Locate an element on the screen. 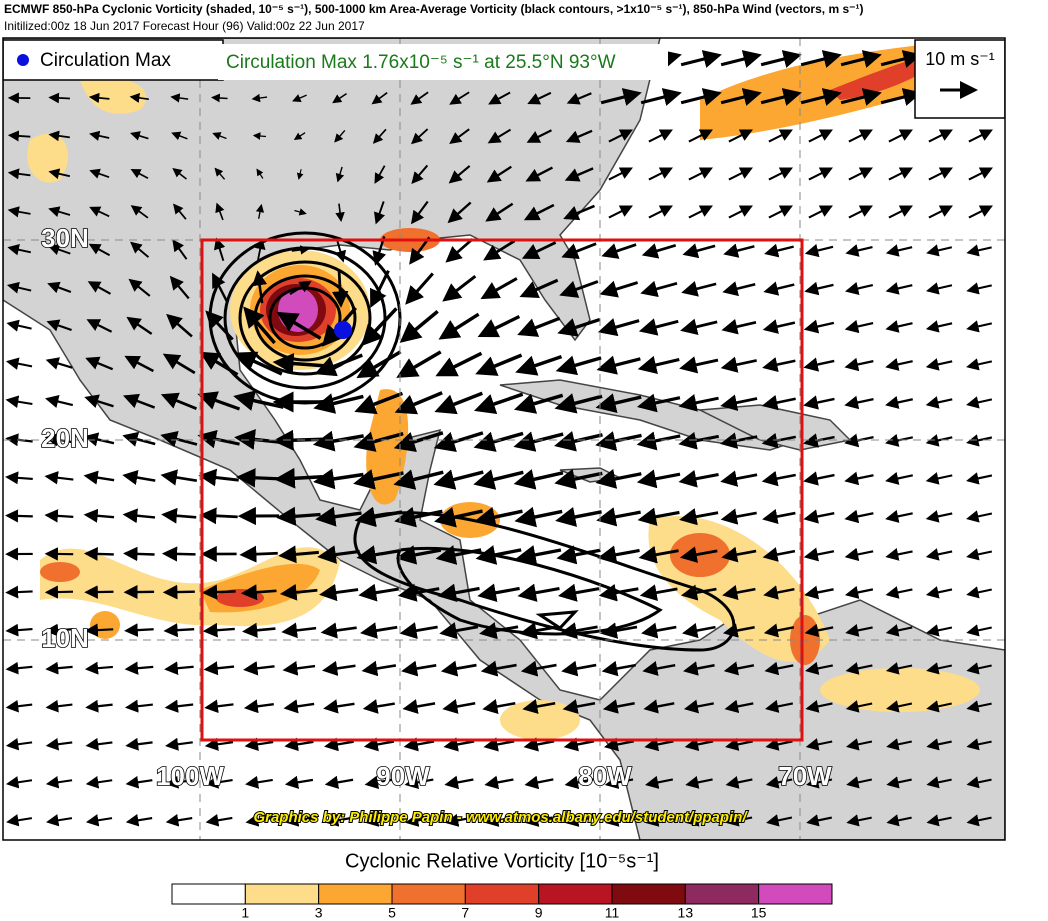  colorbar-tick-label: 7 is located at coordinates (465, 913).